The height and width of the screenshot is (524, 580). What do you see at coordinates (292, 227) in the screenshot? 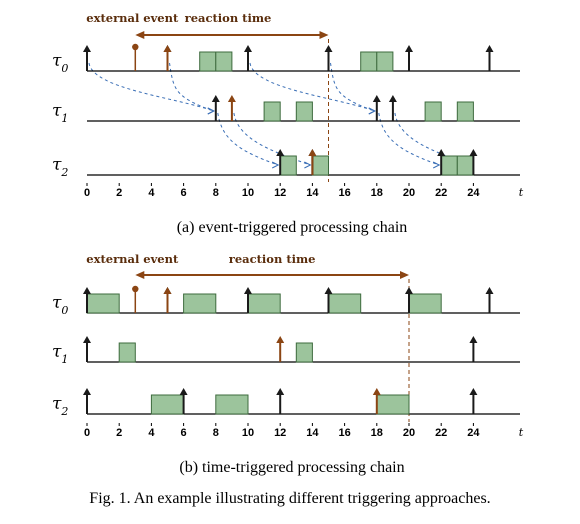
I see `subcaption-a: (a) event-triggered processing chain` at bounding box center [292, 227].